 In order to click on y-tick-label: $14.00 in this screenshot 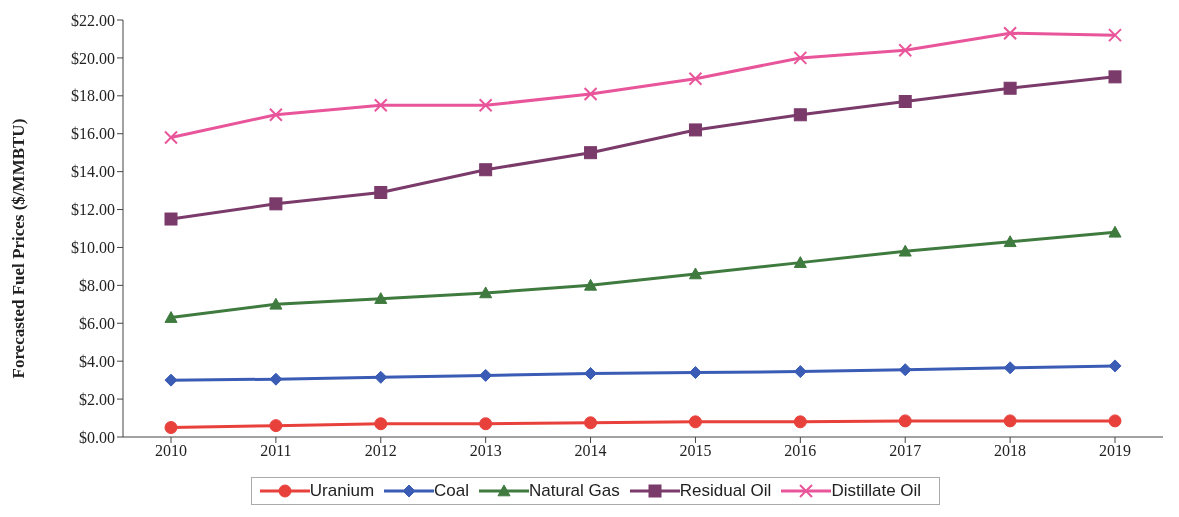, I will do `click(93, 172)`.